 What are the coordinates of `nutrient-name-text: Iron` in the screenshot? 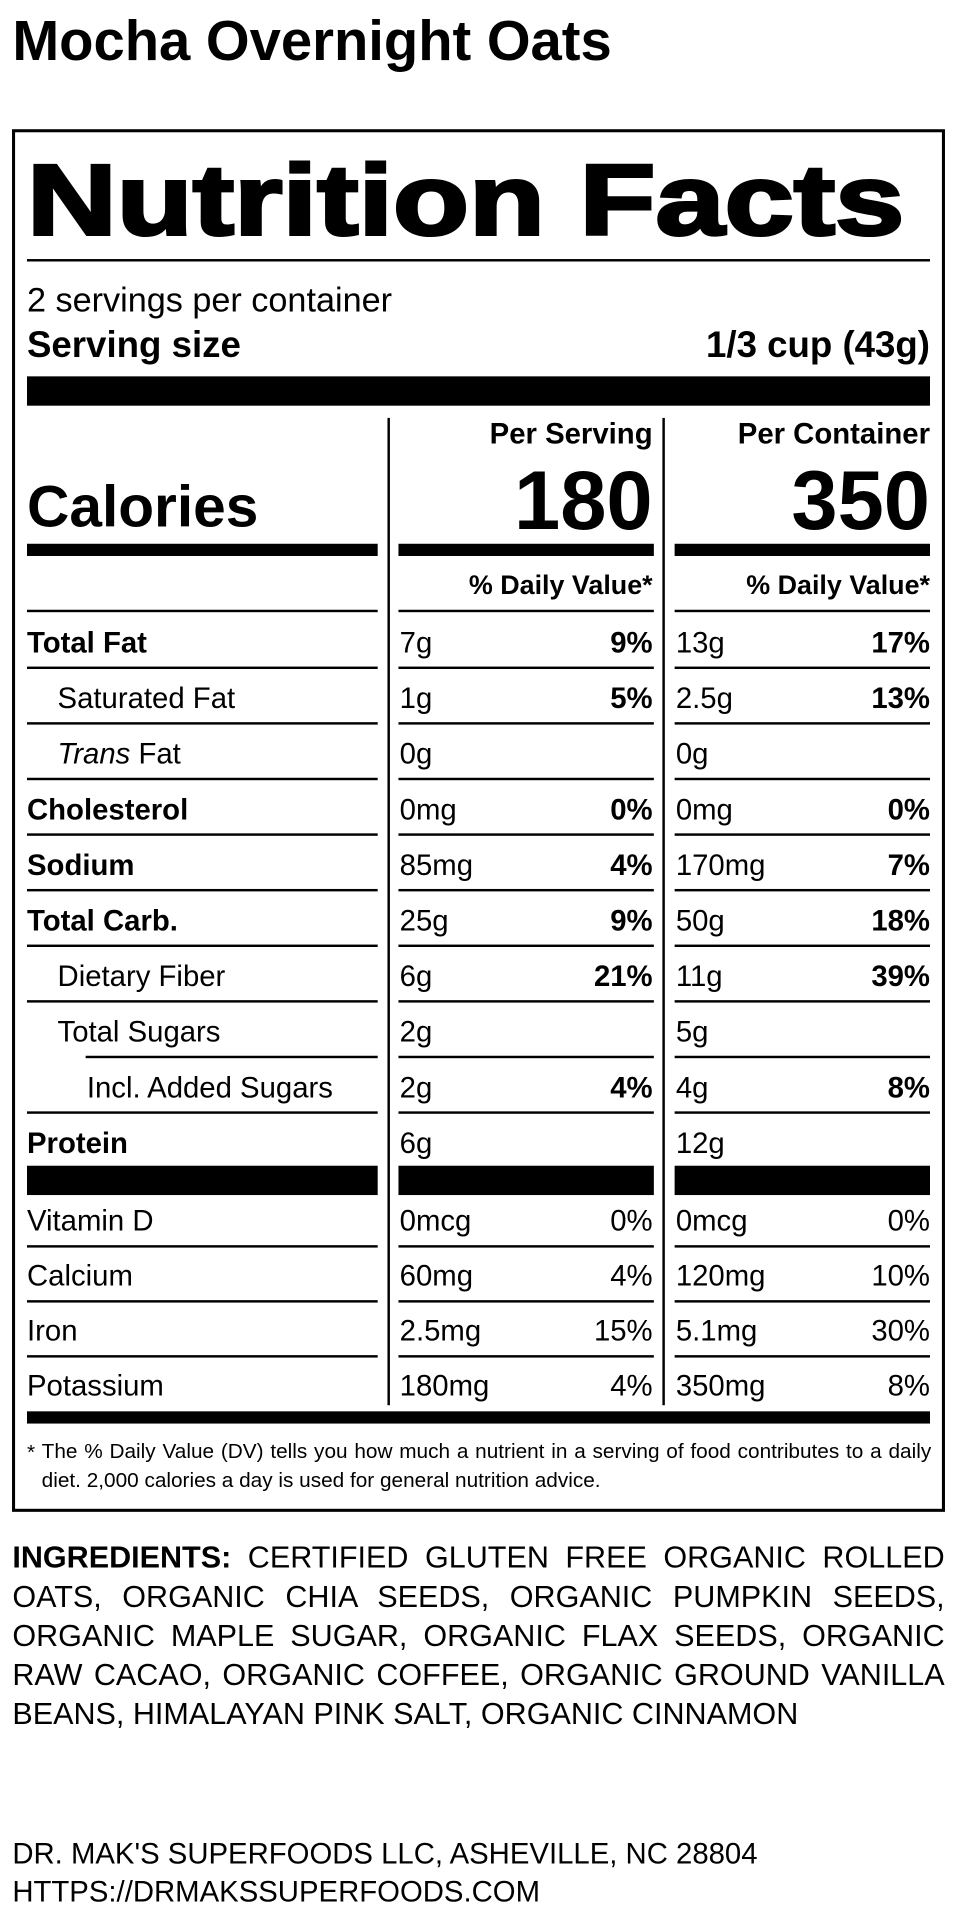 It's located at (52, 1330).